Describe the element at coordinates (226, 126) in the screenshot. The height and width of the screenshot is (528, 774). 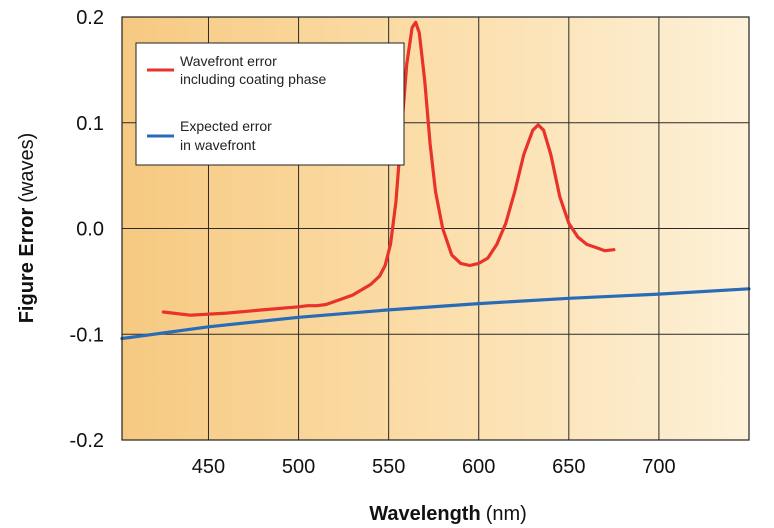
I see `legend-label-expected-line1: Expected error` at that location.